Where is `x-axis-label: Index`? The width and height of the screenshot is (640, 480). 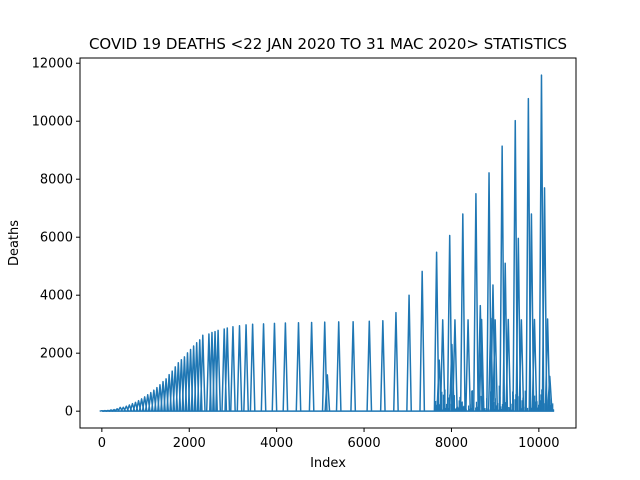
x-axis-label: Index is located at coordinates (328, 463).